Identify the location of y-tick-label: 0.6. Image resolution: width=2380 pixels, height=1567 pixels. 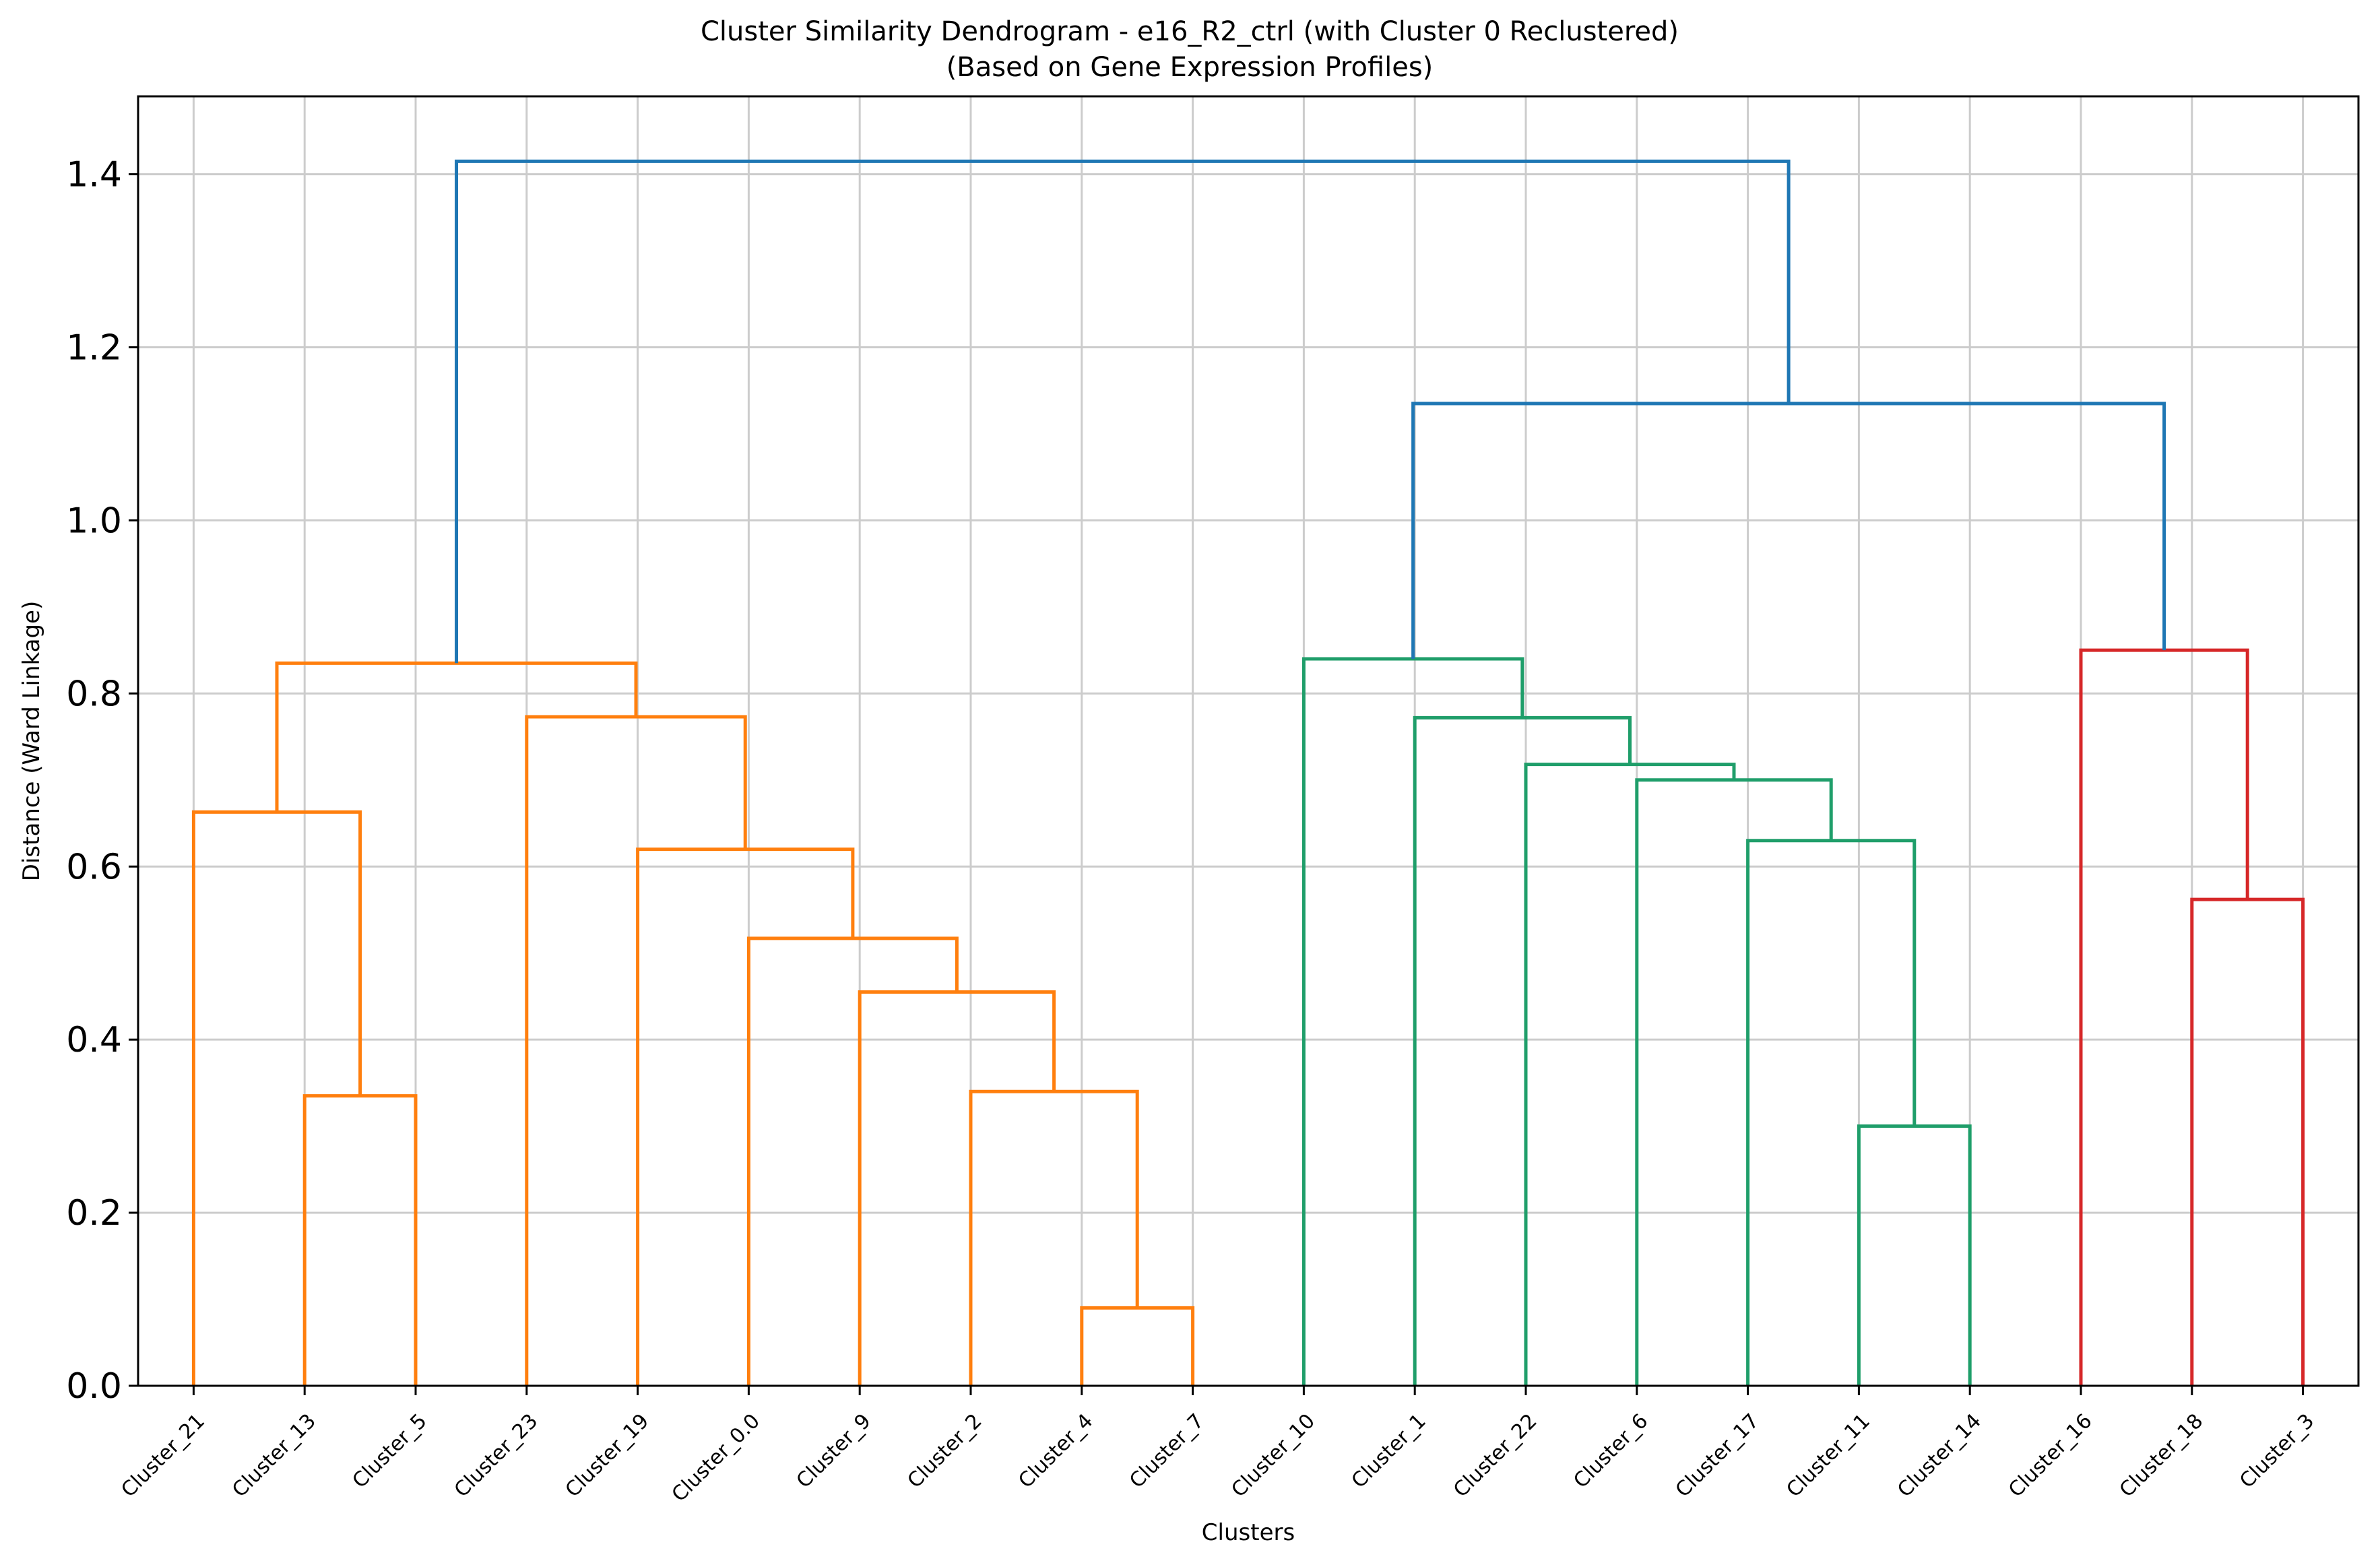
(94, 867).